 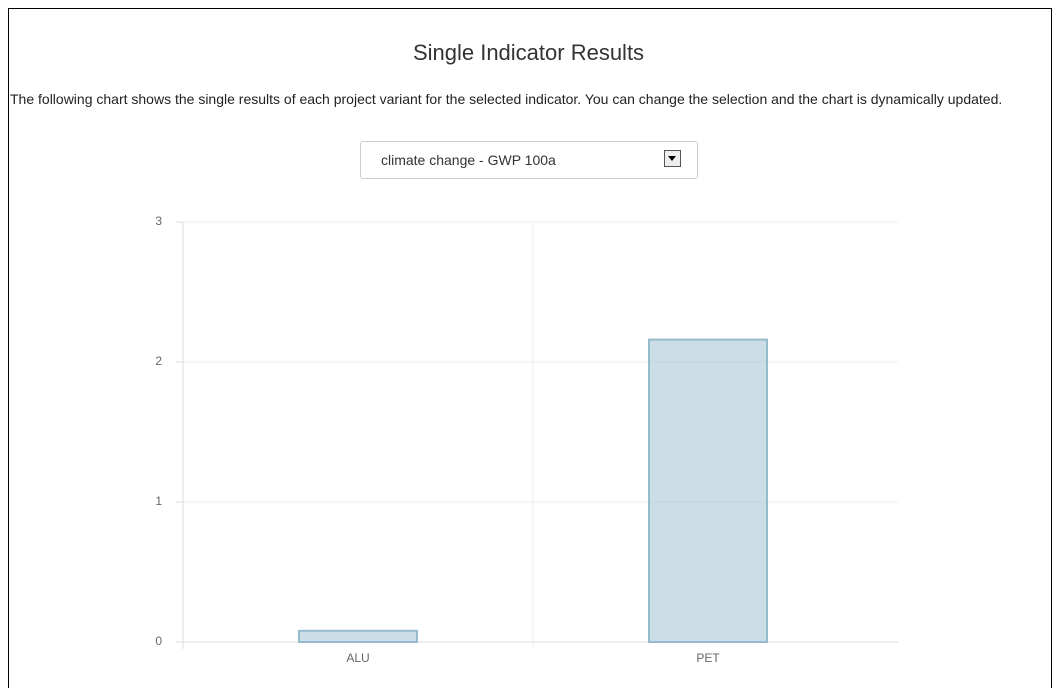 What do you see at coordinates (158, 221) in the screenshot?
I see `y-tick-label: 3` at bounding box center [158, 221].